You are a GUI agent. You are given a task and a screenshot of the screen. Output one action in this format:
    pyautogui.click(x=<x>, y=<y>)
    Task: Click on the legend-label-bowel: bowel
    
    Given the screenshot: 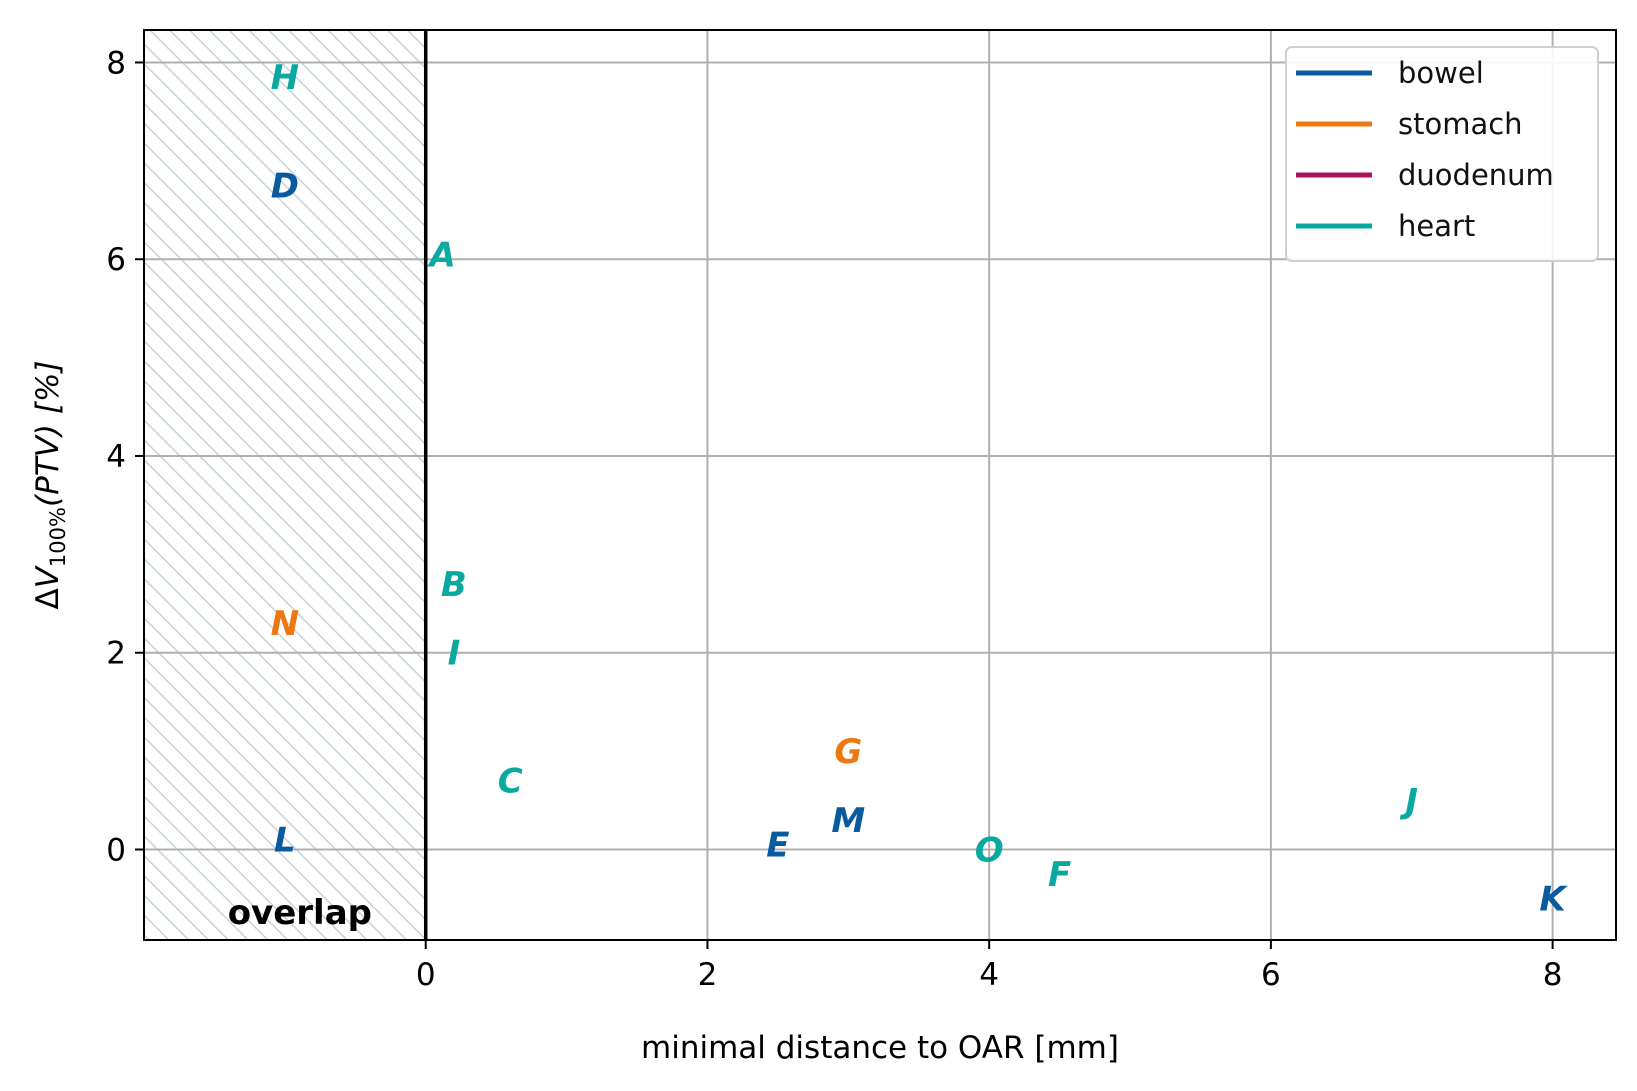 What is the action you would take?
    pyautogui.click(x=1441, y=73)
    